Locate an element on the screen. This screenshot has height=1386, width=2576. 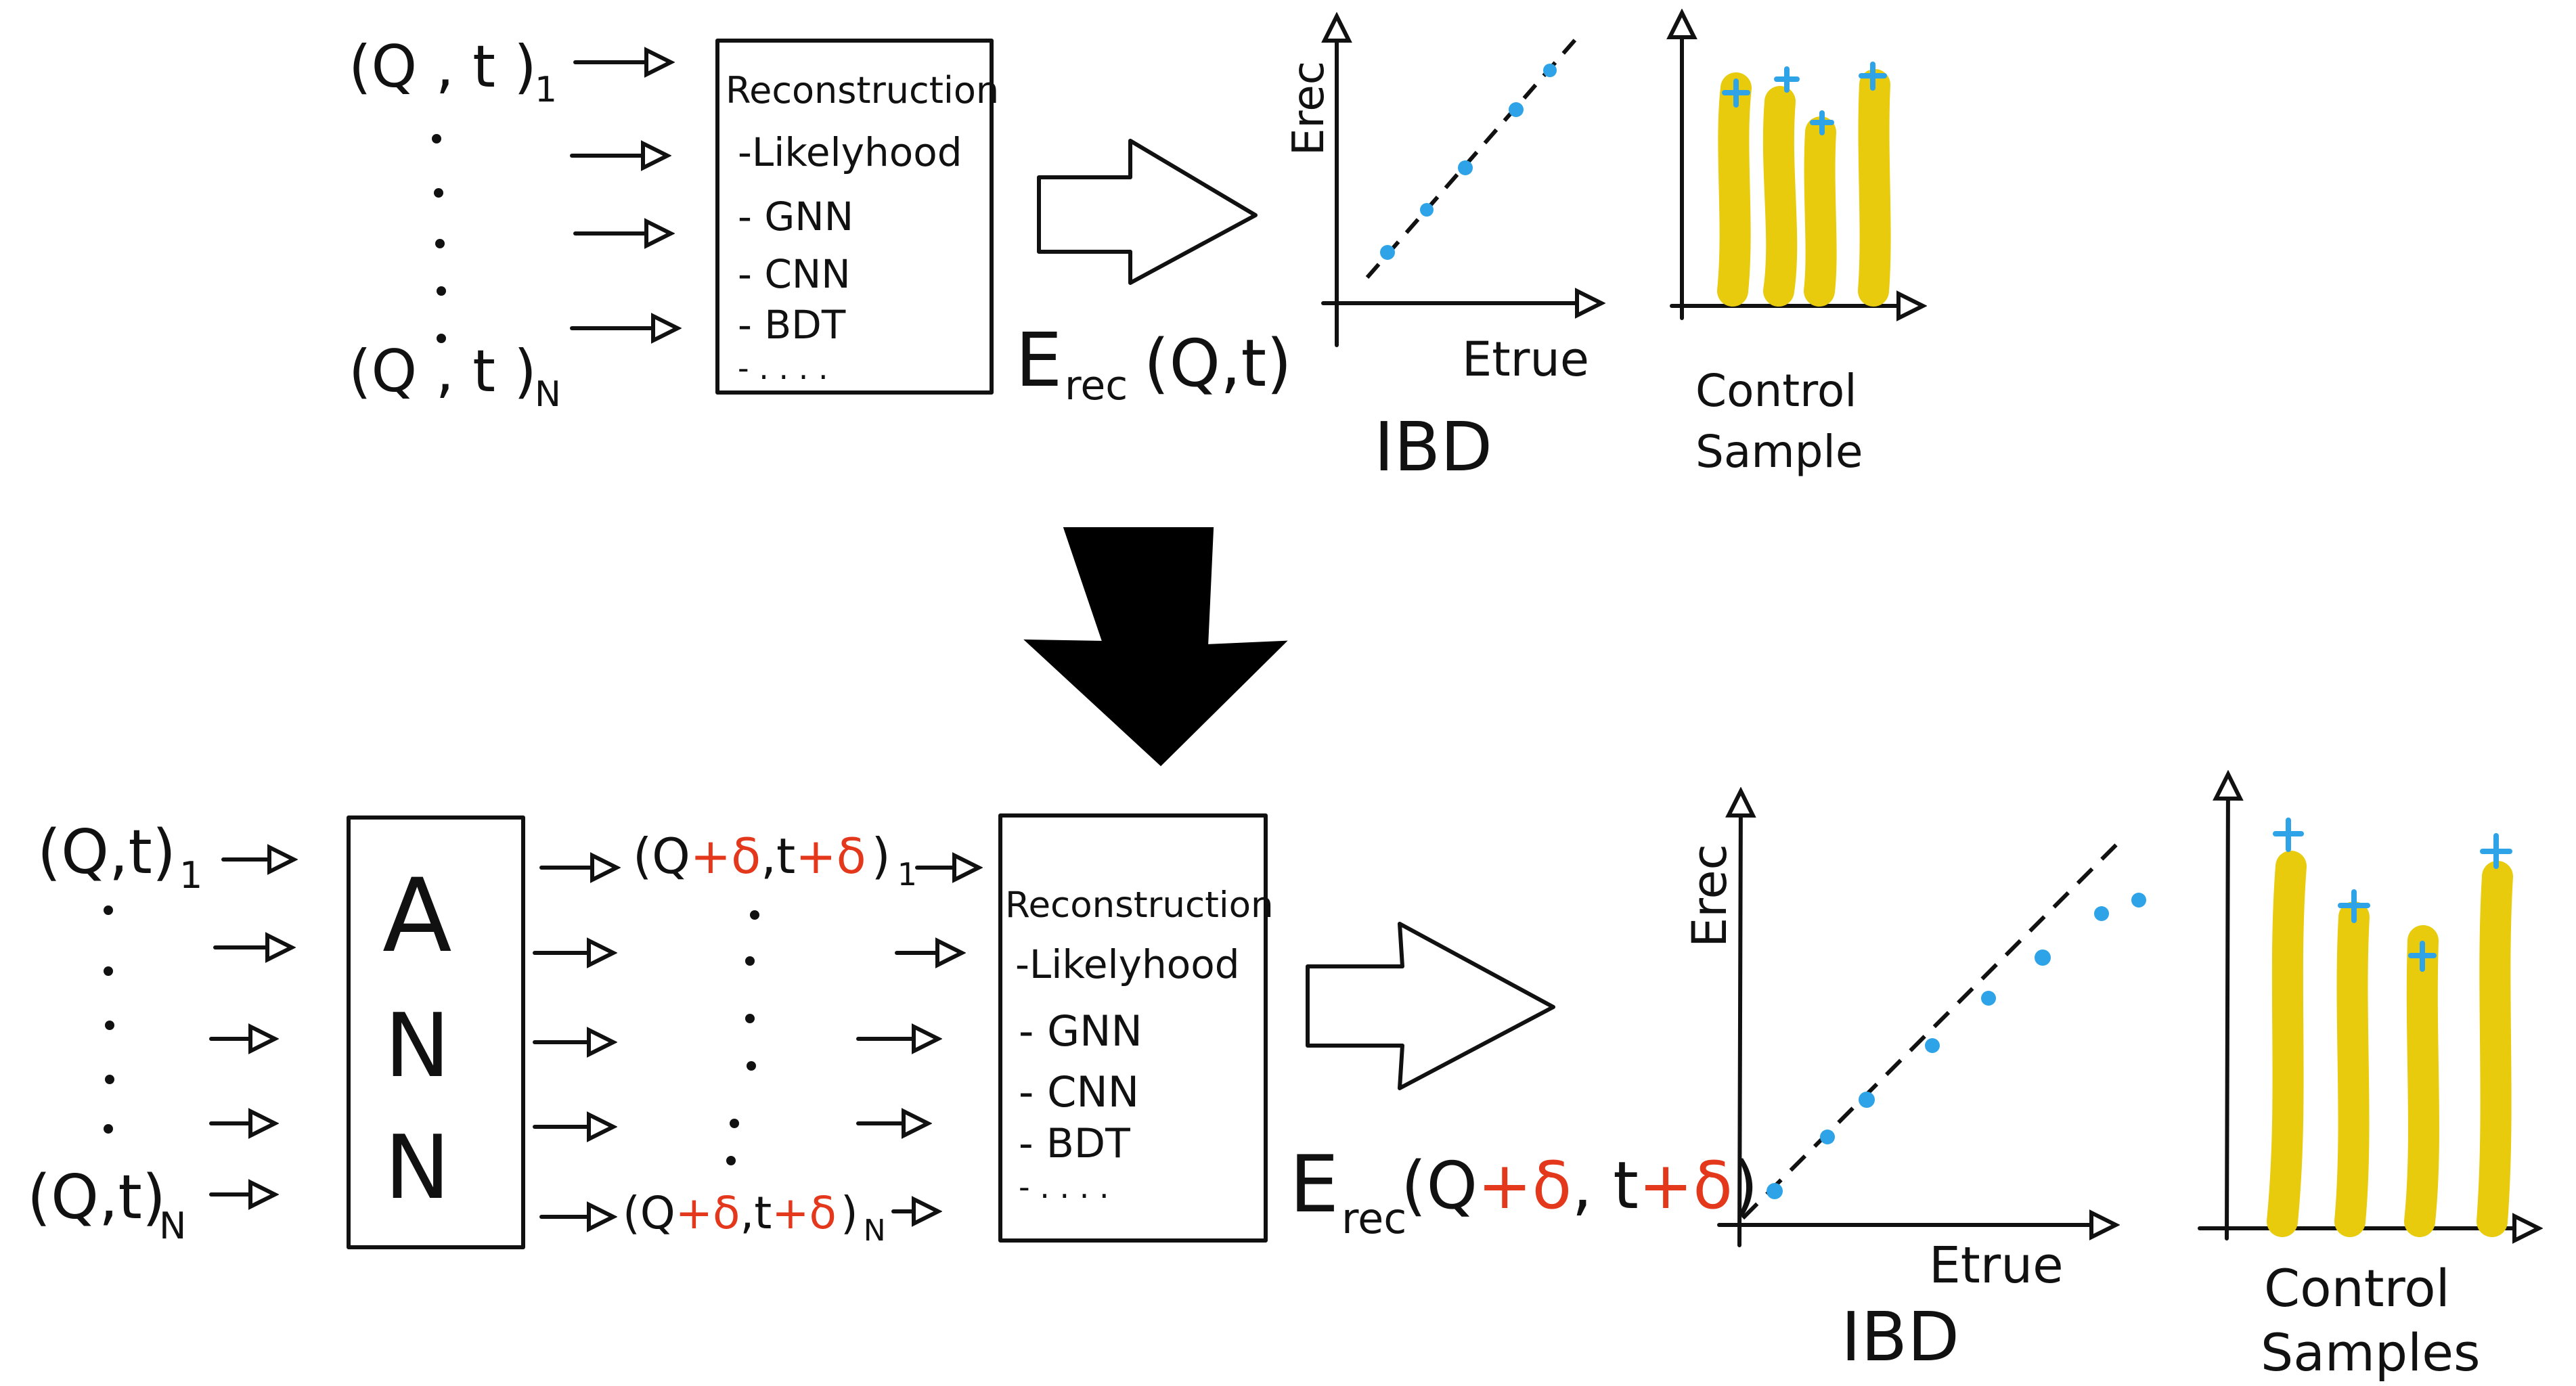
control-caption: Control is located at coordinates (2357, 1288).